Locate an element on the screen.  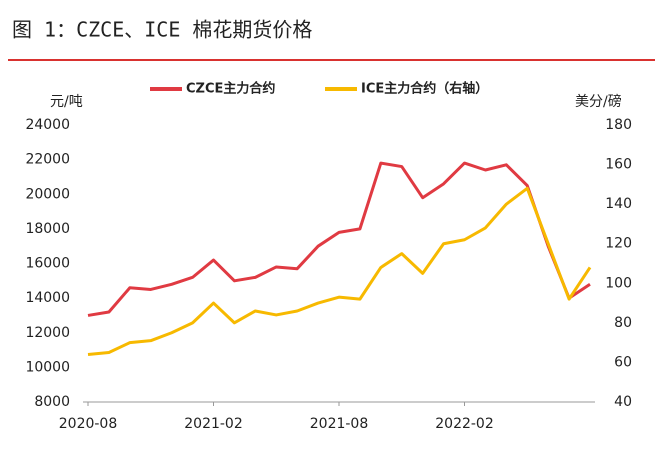
y2-tick-label: 120 is located at coordinates (618, 244).